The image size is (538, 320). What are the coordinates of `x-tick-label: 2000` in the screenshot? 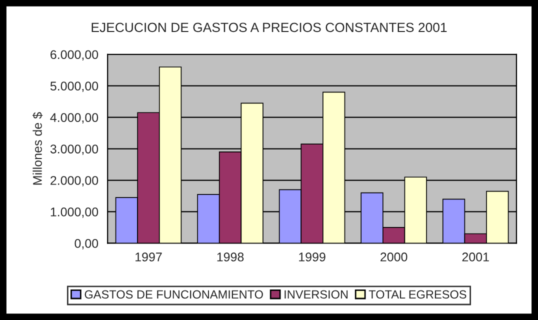 It's located at (394, 257).